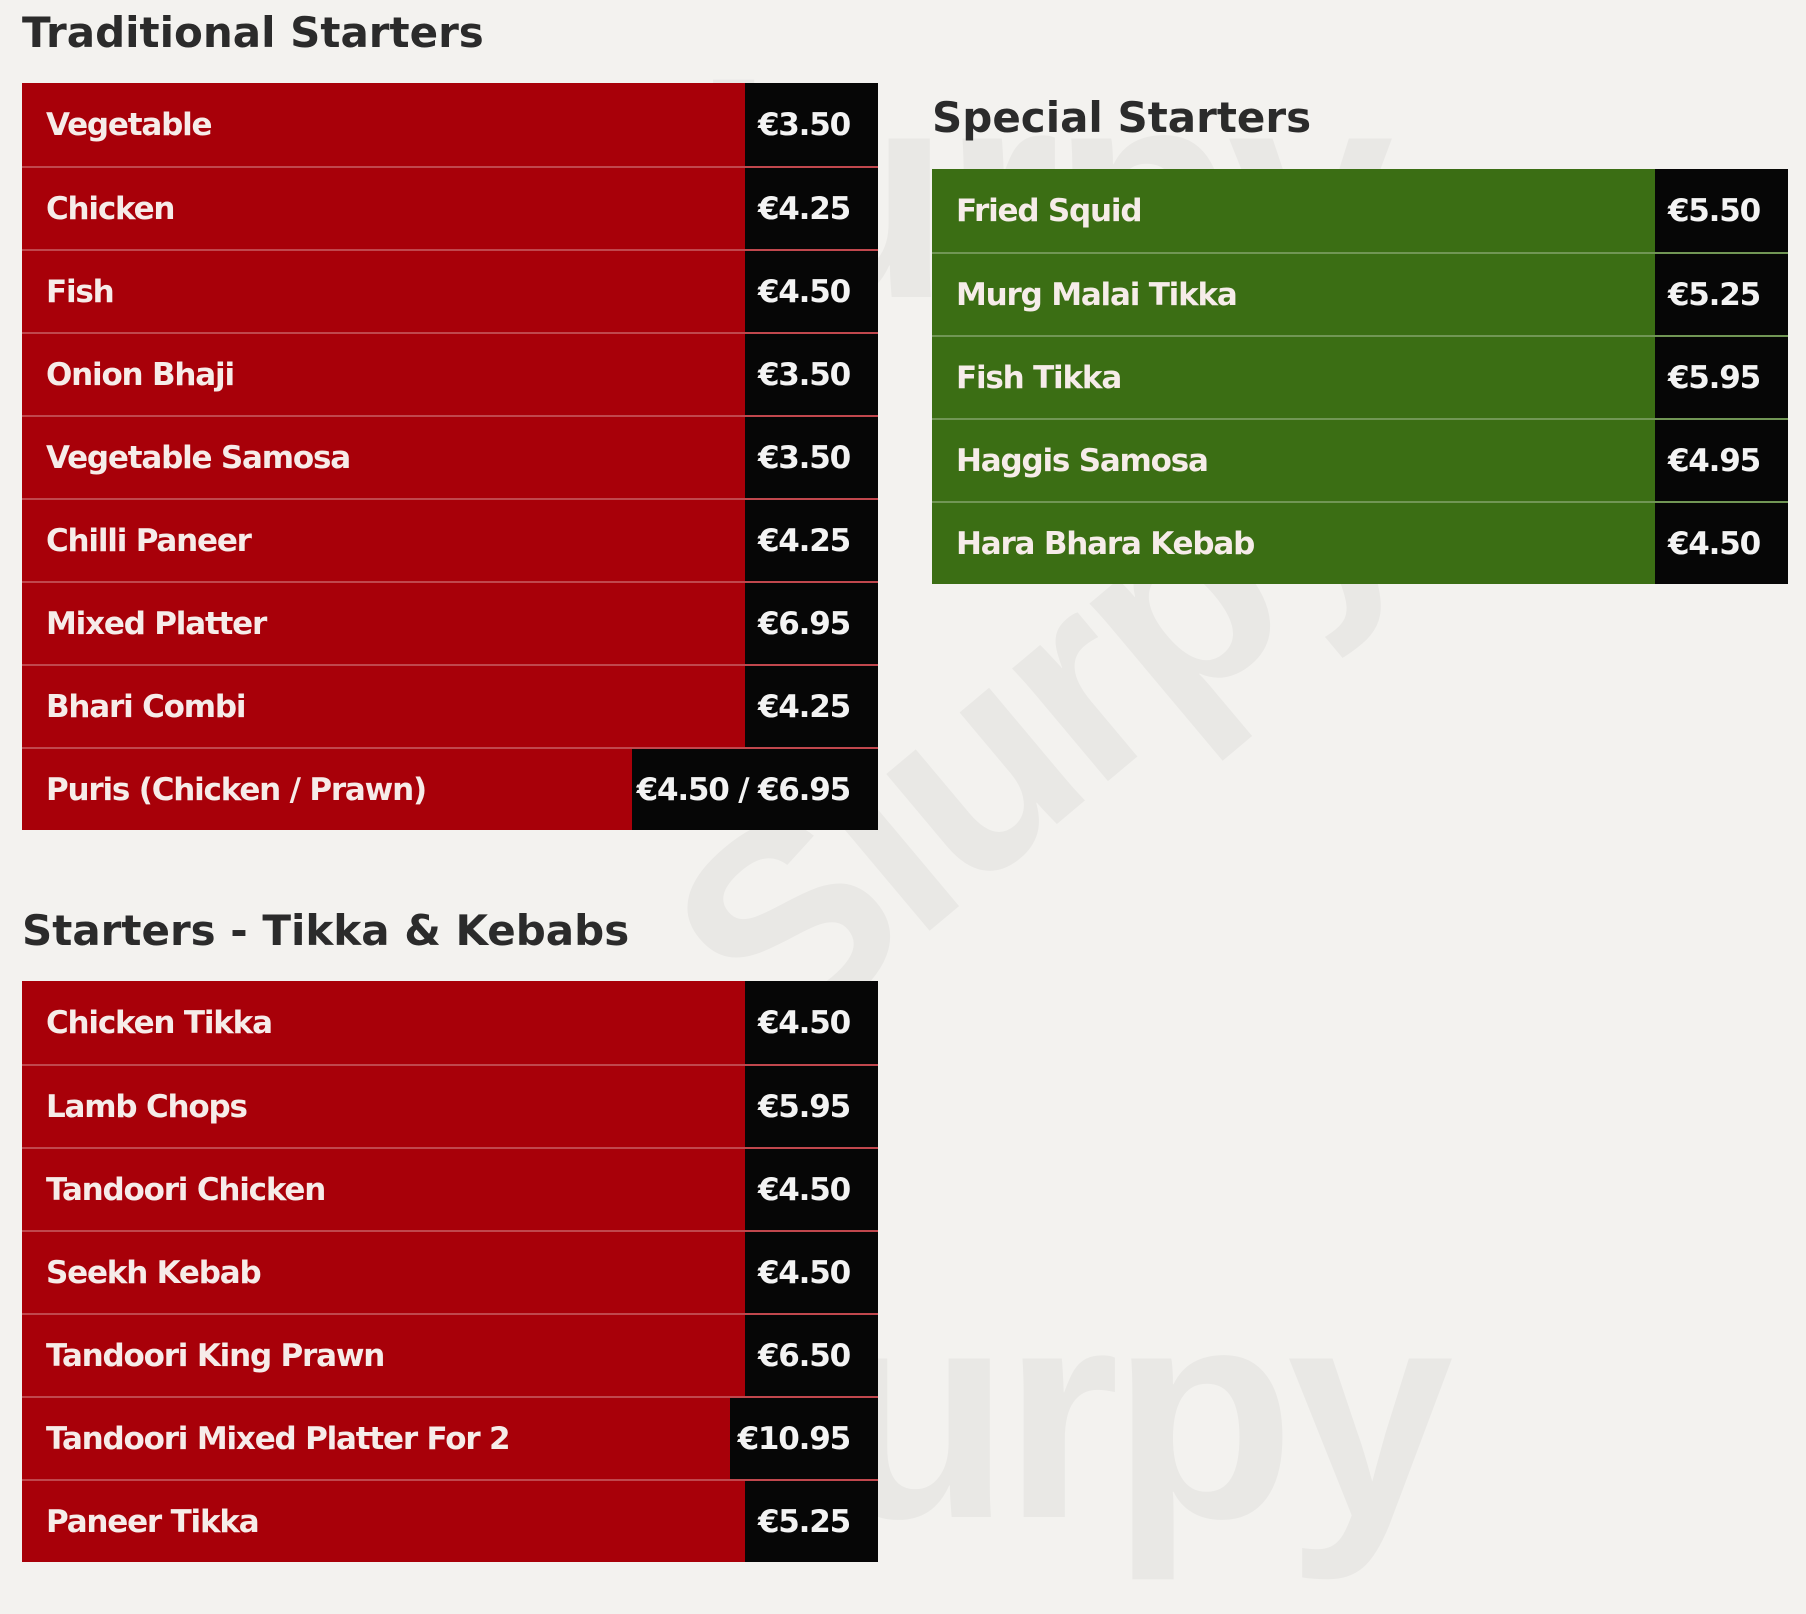 This screenshot has height=1614, width=1806. What do you see at coordinates (278, 1438) in the screenshot?
I see `item-name: Tandoori Mixed Platter For 2` at bounding box center [278, 1438].